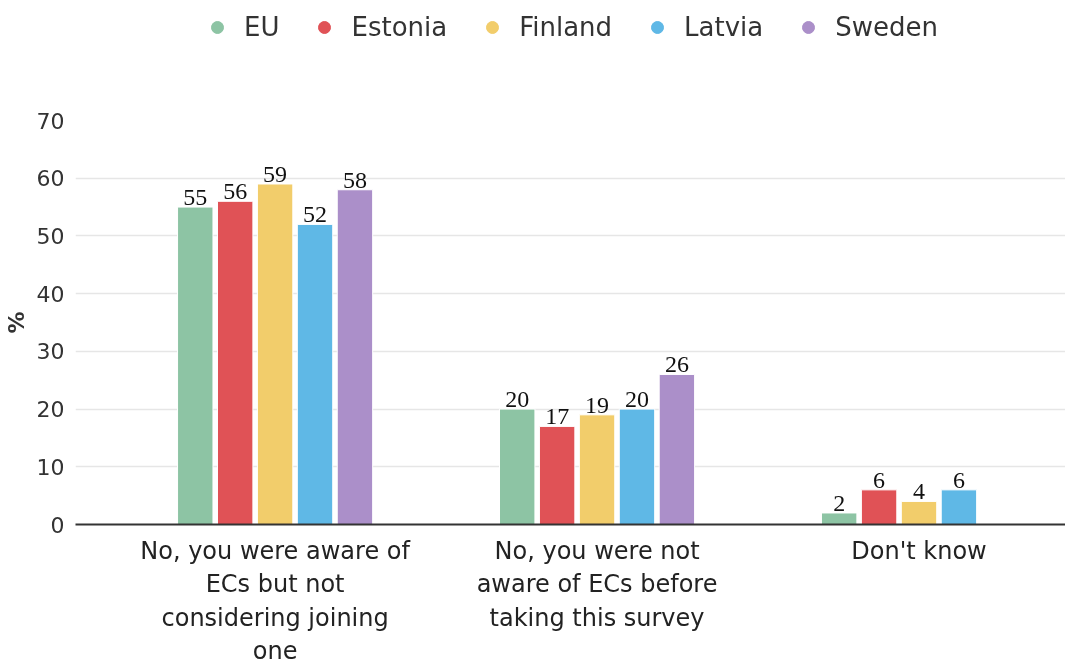 The image size is (1065, 668). Describe the element at coordinates (57, 525) in the screenshot. I see `y-tick-label: 0` at that location.